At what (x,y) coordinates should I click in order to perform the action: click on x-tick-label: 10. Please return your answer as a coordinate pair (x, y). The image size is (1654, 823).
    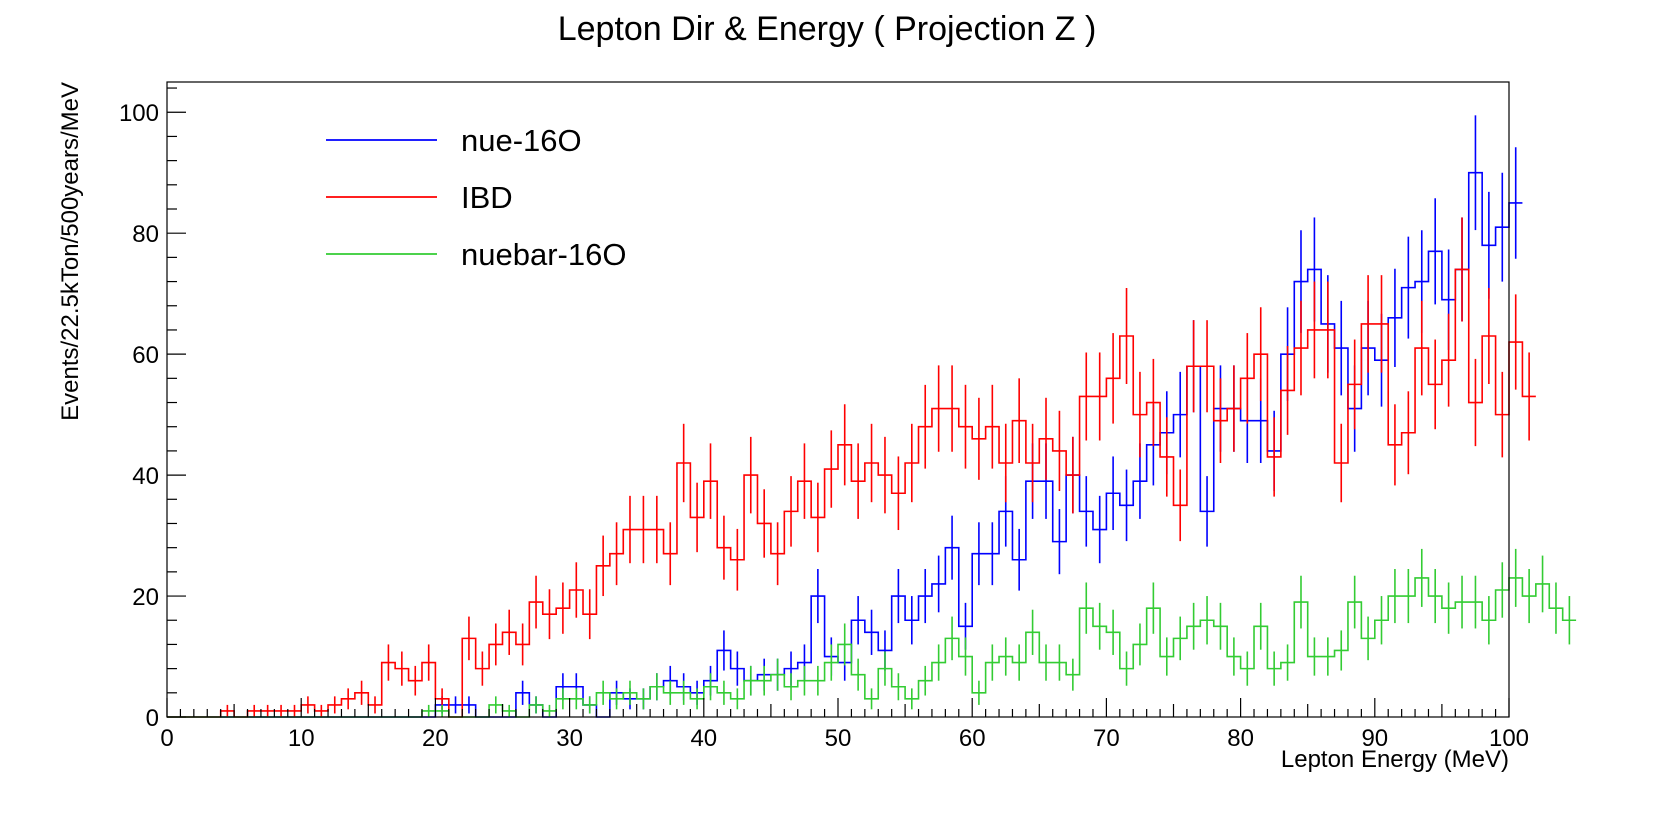
    Looking at the image, I should click on (301, 738).